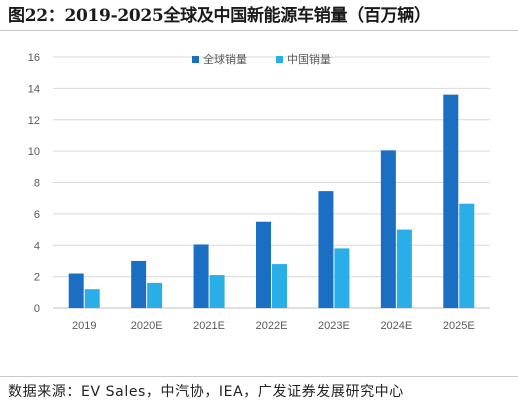 This screenshot has height=407, width=518. I want to click on y-tick-label: 12, so click(34, 121).